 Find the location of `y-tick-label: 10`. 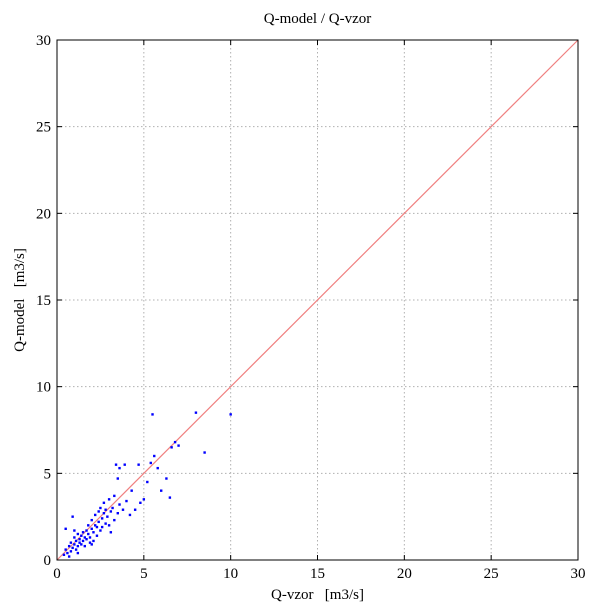

y-tick-label: 10 is located at coordinates (43, 388).